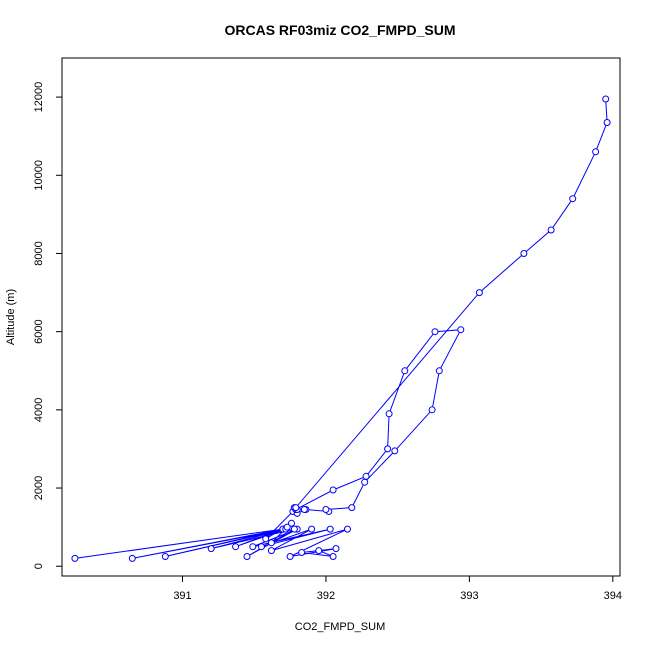 The height and width of the screenshot is (650, 650). I want to click on y-tick-label: 12000, so click(39, 97).